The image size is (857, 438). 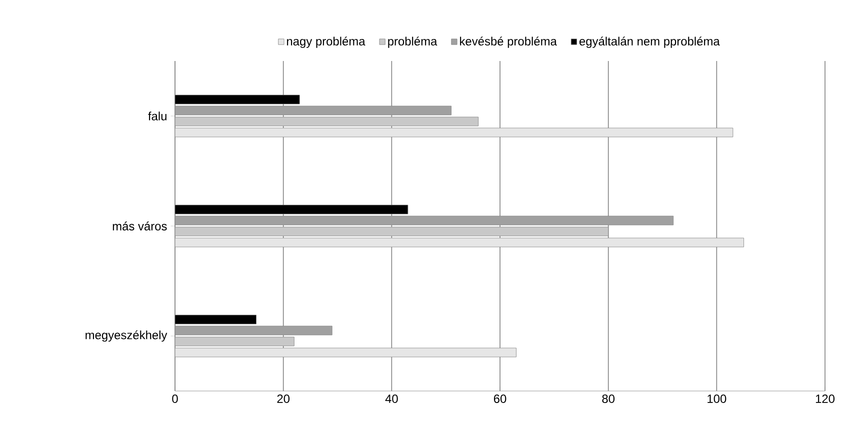 What do you see at coordinates (139, 226) in the screenshot?
I see `y-tick-label: más város` at bounding box center [139, 226].